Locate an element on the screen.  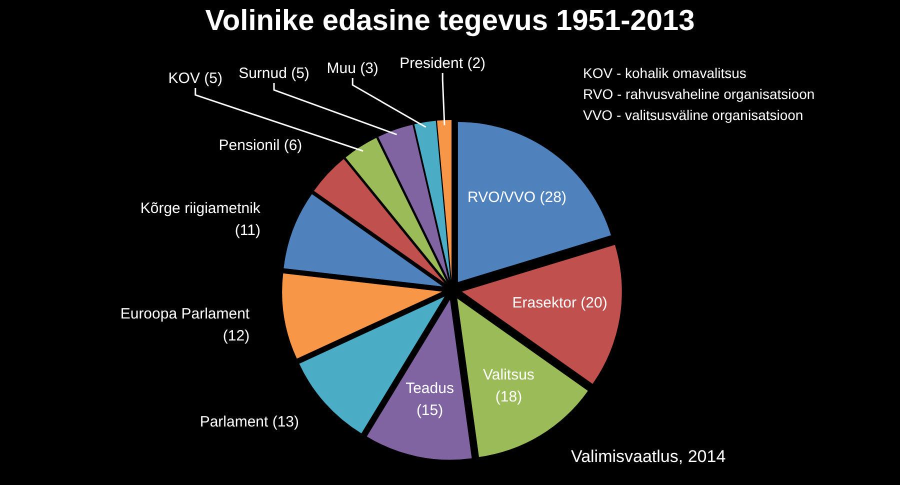
slice-label: Surnud (5) is located at coordinates (274, 73).